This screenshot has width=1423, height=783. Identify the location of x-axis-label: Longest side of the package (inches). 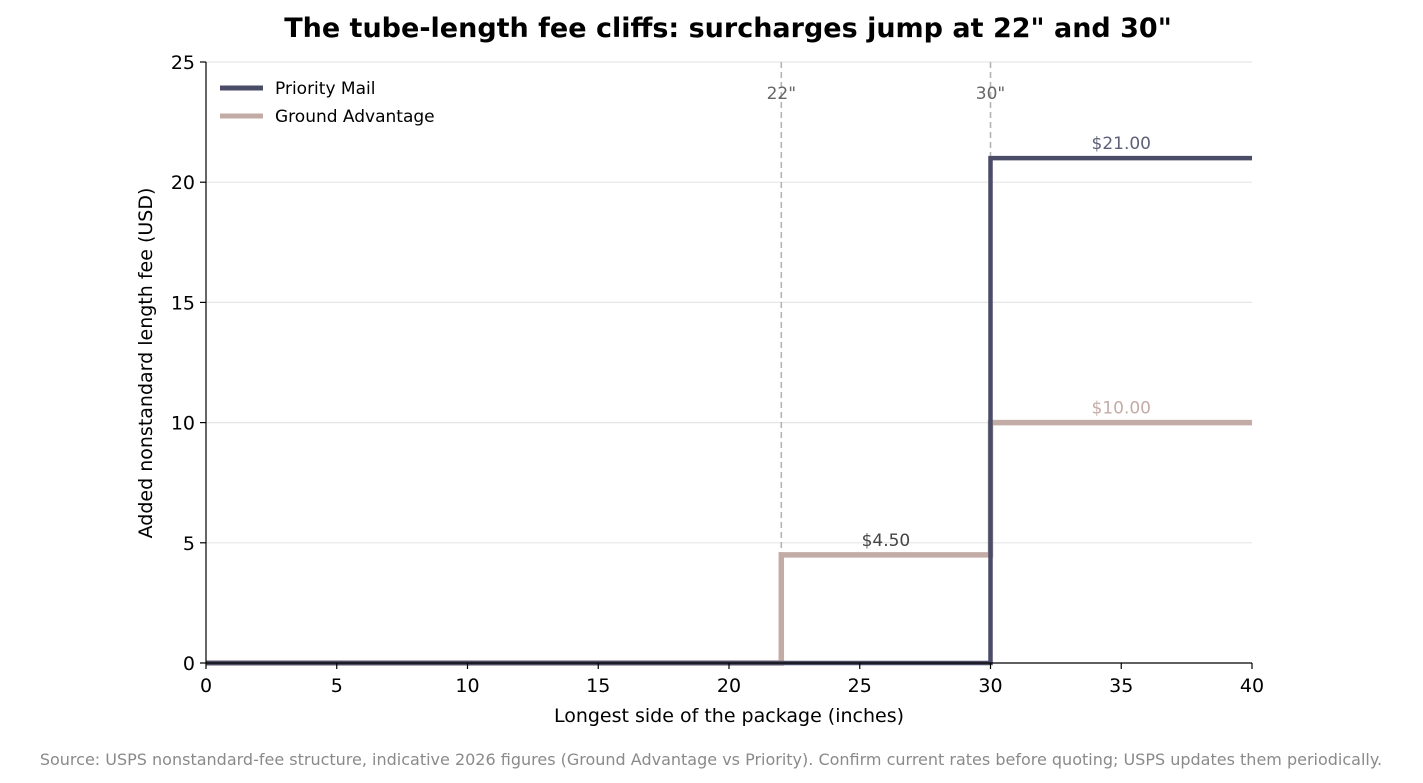
(729, 716).